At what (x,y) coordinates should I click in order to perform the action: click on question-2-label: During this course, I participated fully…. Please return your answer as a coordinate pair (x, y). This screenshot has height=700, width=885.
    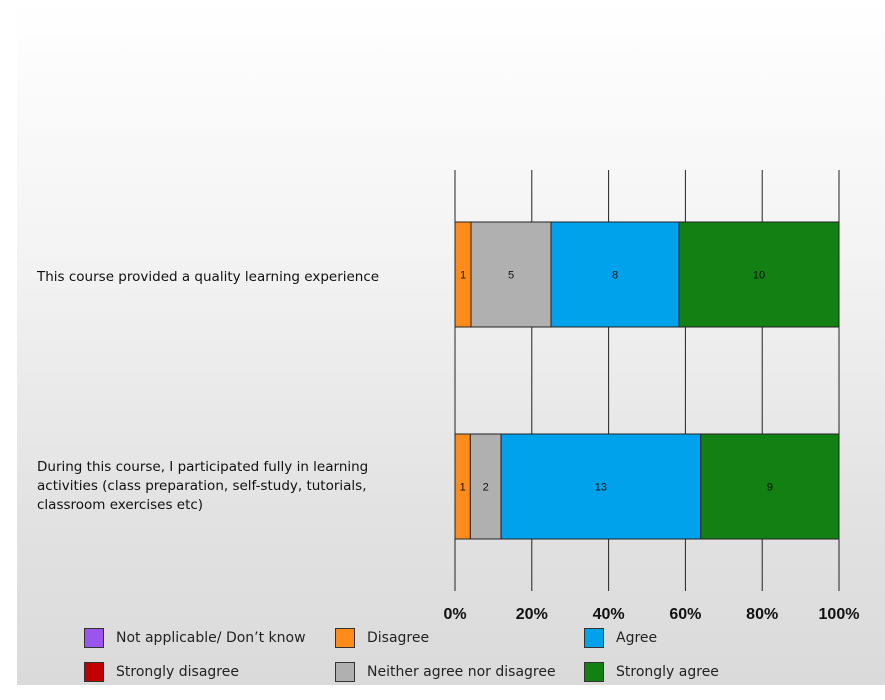
    Looking at the image, I should click on (203, 486).